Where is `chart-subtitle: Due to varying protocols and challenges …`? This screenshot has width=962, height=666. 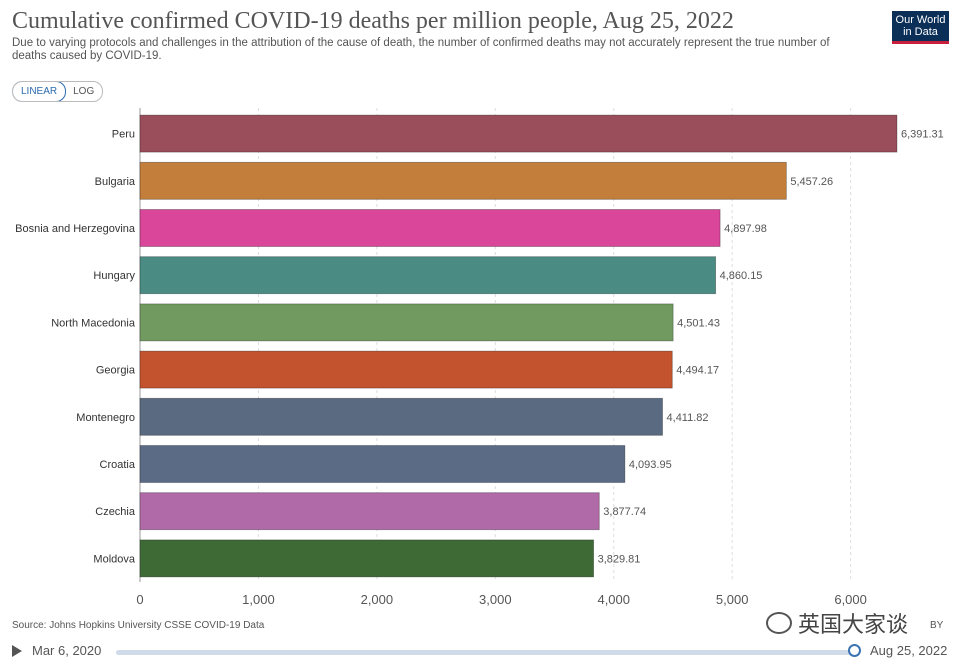
chart-subtitle: Due to varying protocols and challenges … is located at coordinates (421, 49).